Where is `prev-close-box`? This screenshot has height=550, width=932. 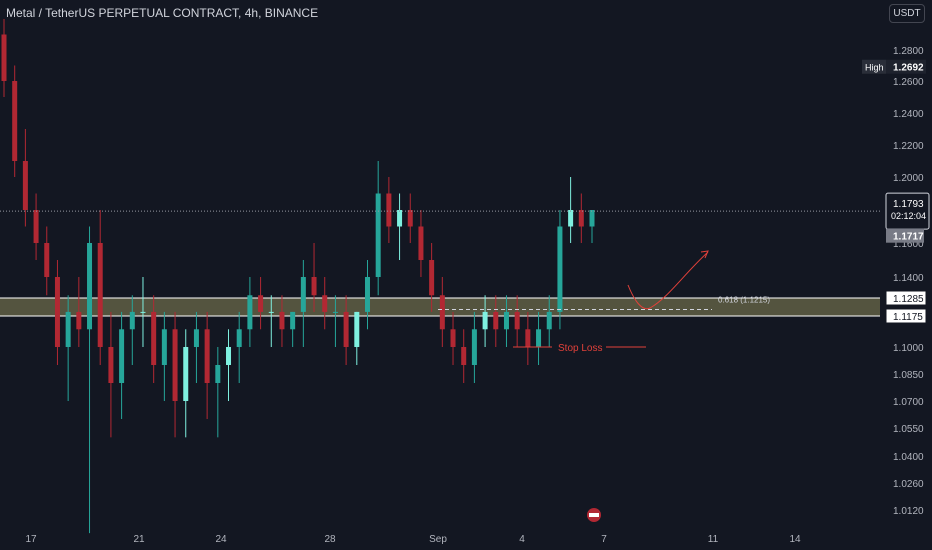
prev-close-box is located at coordinates (905, 235).